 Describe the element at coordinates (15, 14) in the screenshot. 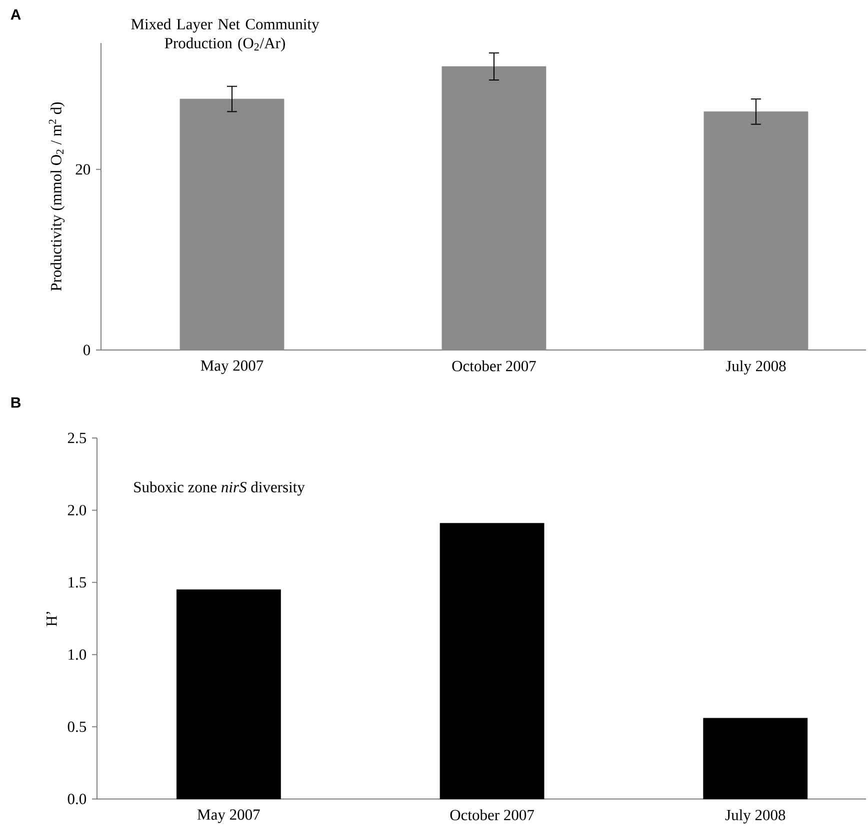

I see `text: A` at that location.